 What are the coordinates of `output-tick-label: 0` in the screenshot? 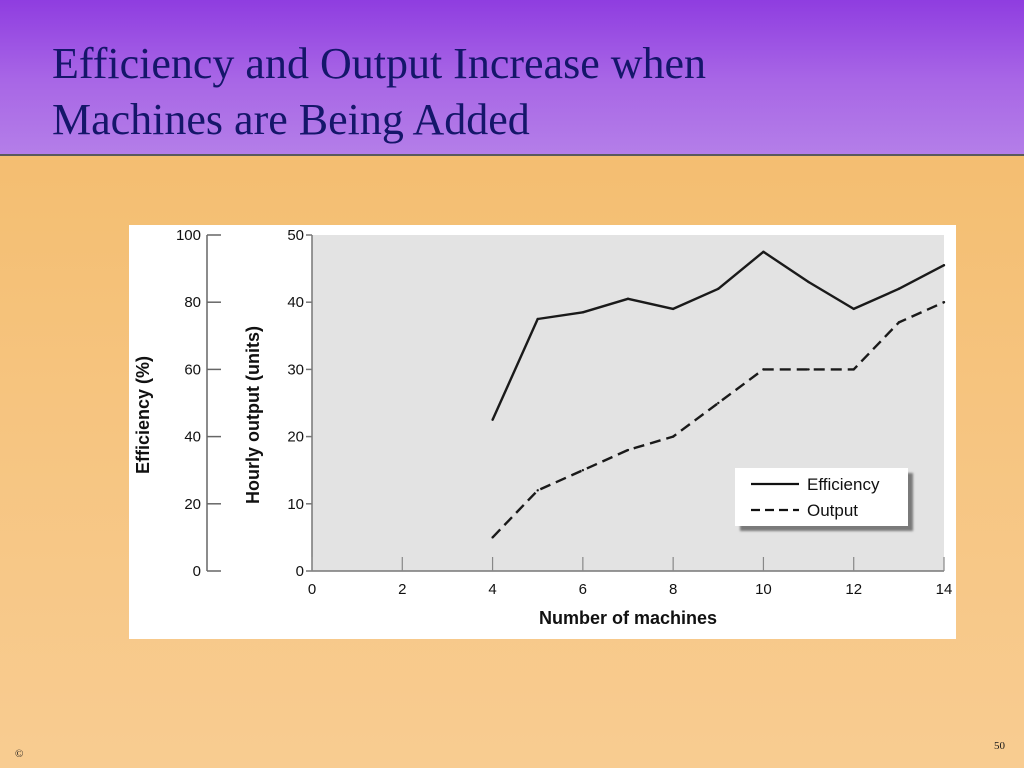 It's located at (300, 571).